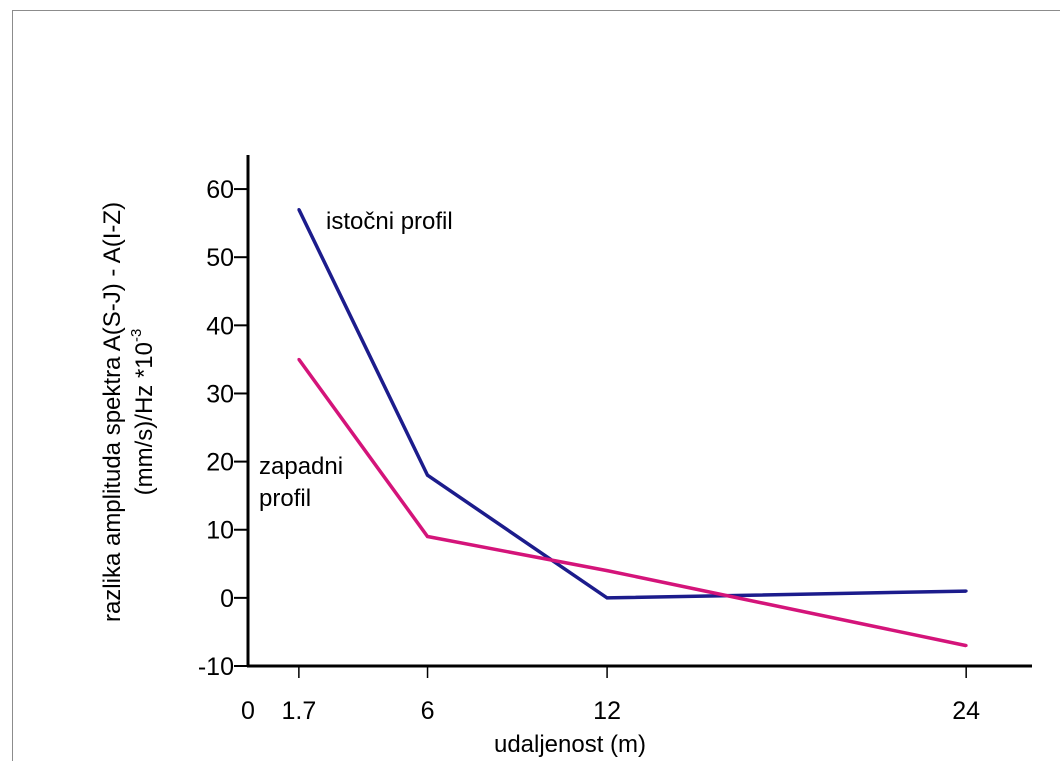  Describe the element at coordinates (570, 744) in the screenshot. I see `x-axis-title: udaljenost (m)` at that location.